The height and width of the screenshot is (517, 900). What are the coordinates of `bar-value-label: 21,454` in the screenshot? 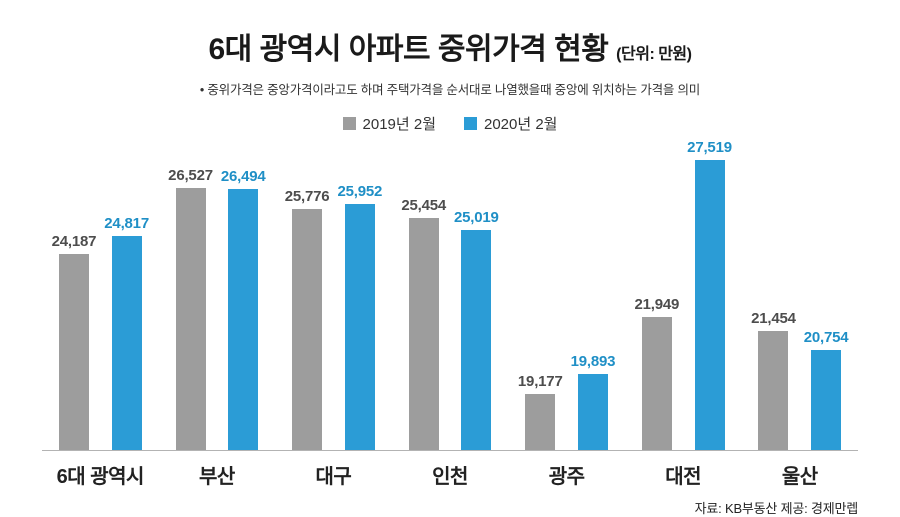 It's located at (773, 318).